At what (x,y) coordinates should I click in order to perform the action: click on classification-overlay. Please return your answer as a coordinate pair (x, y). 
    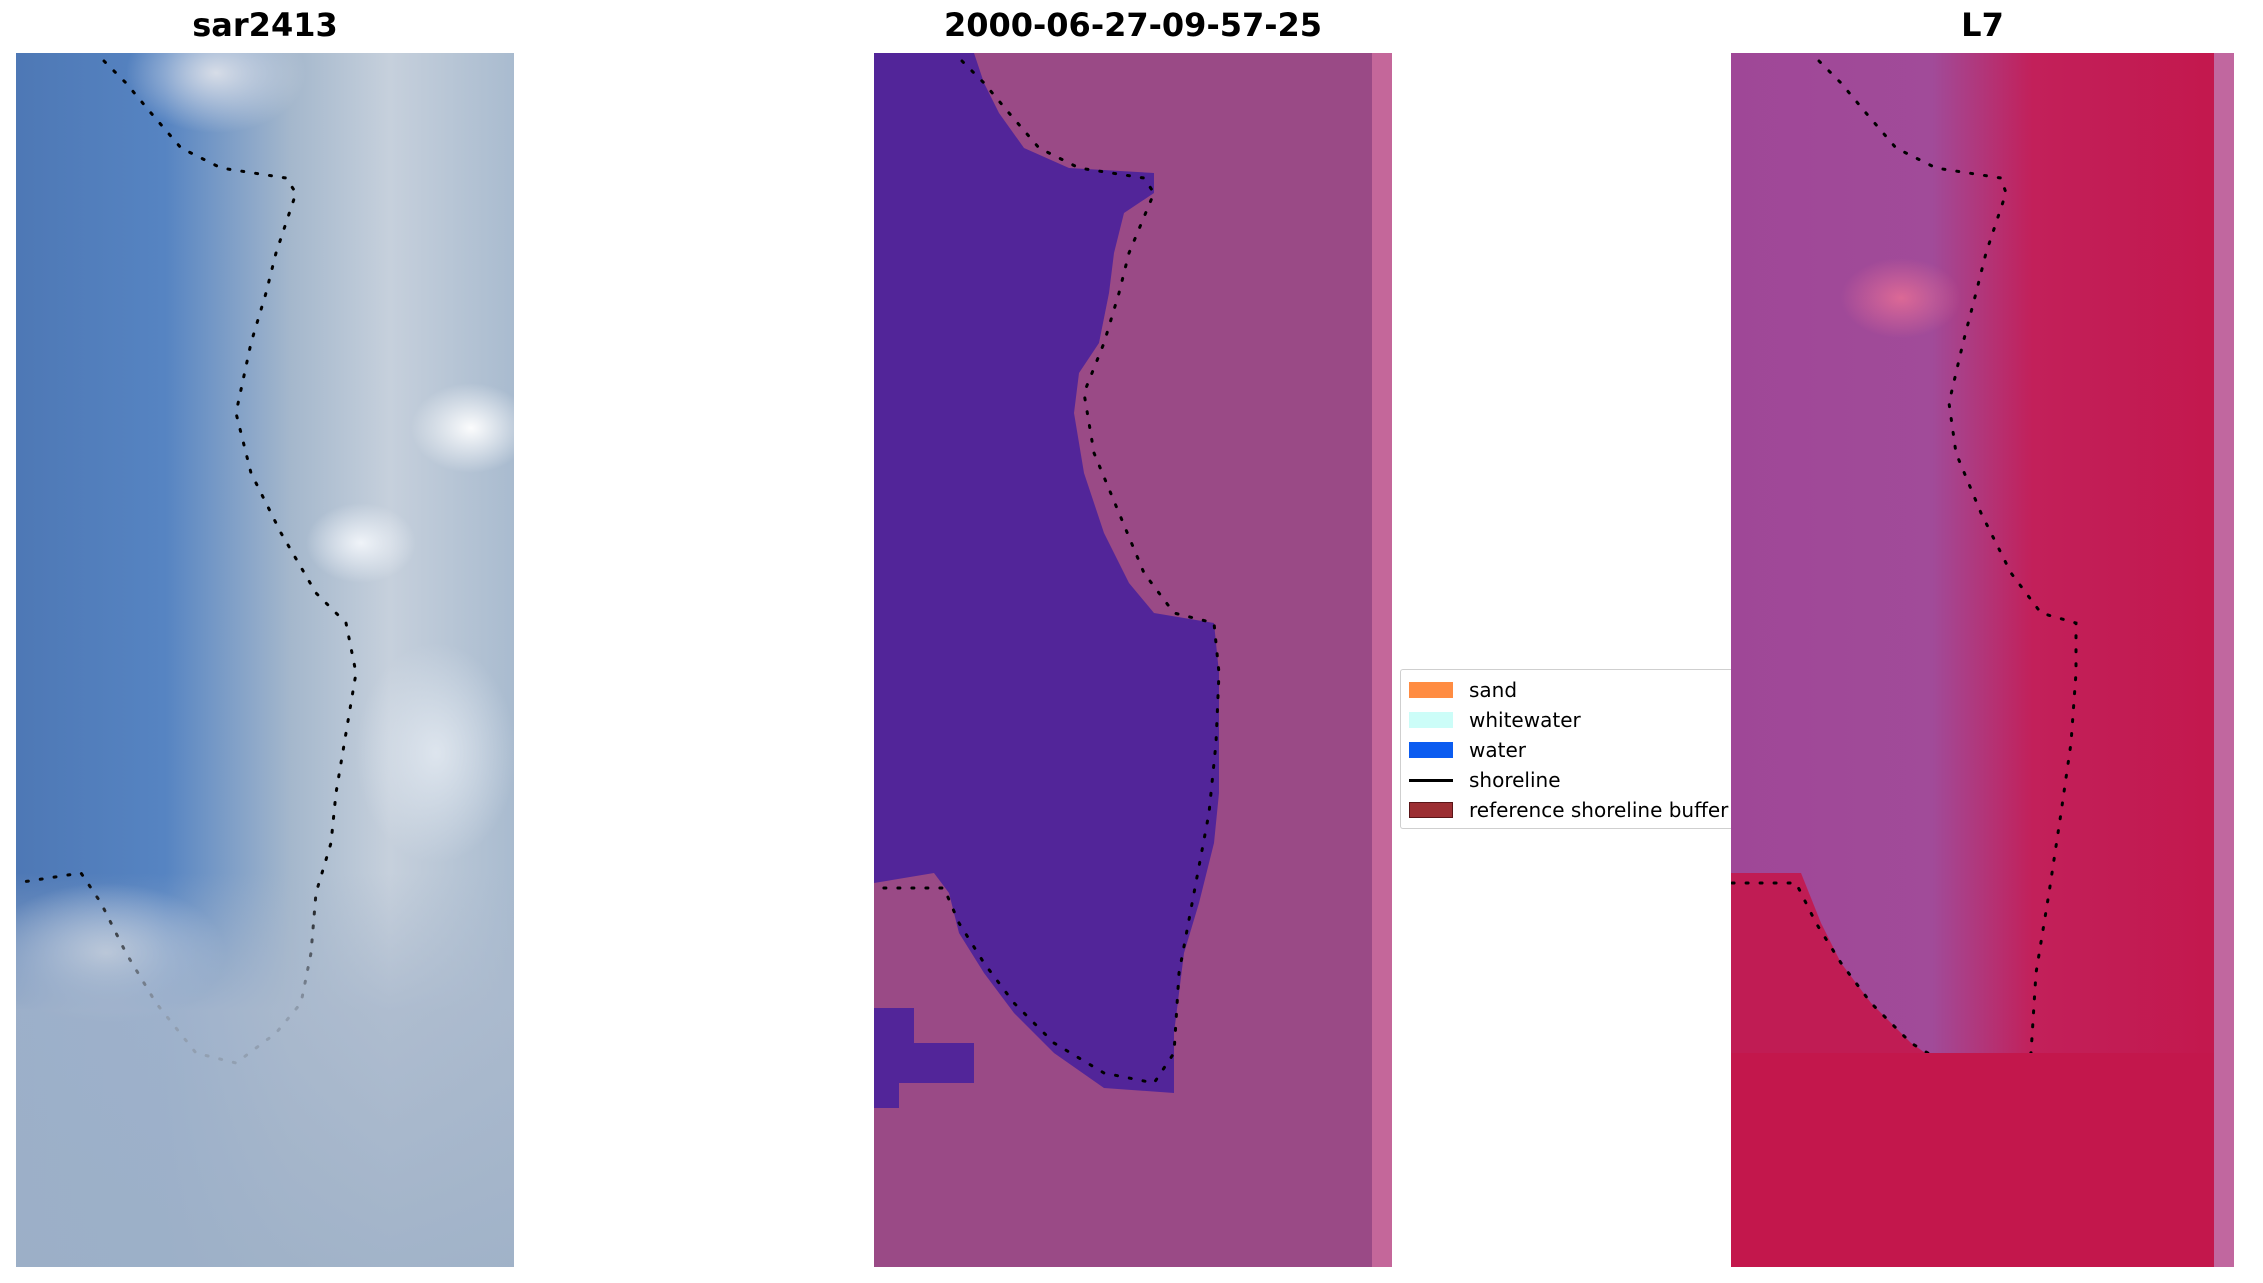
    Looking at the image, I should click on (1047, 580).